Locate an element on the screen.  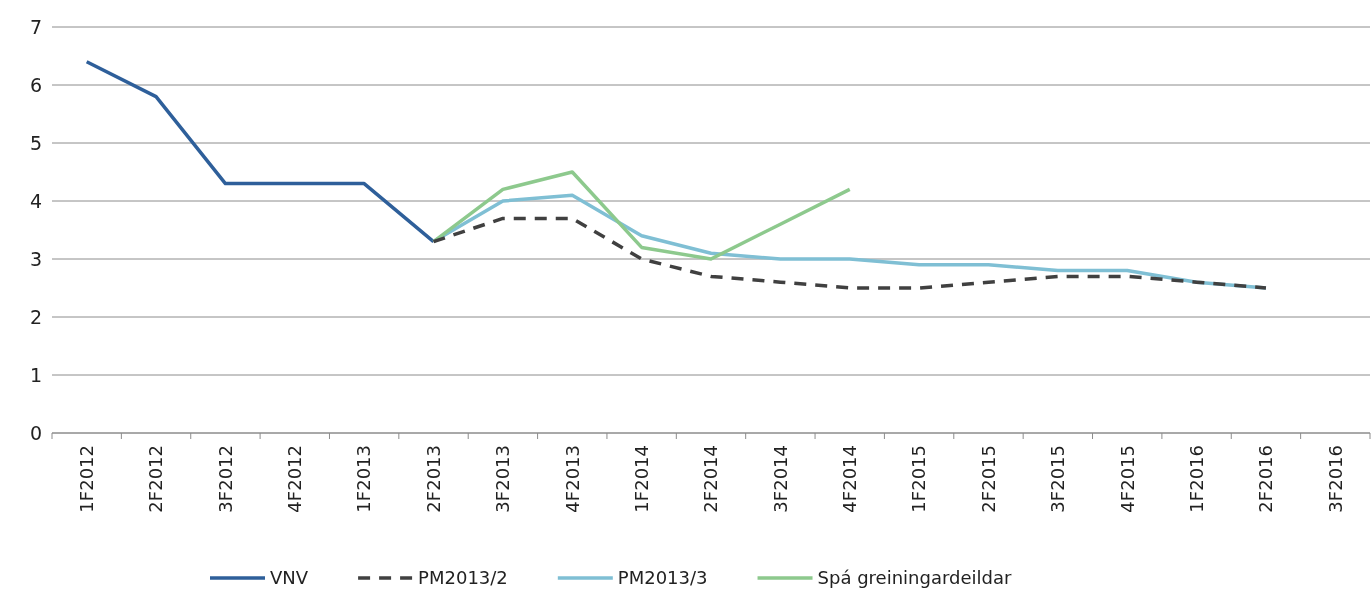
x-tick-label: 2F2016 is located at coordinates (1266, 479).